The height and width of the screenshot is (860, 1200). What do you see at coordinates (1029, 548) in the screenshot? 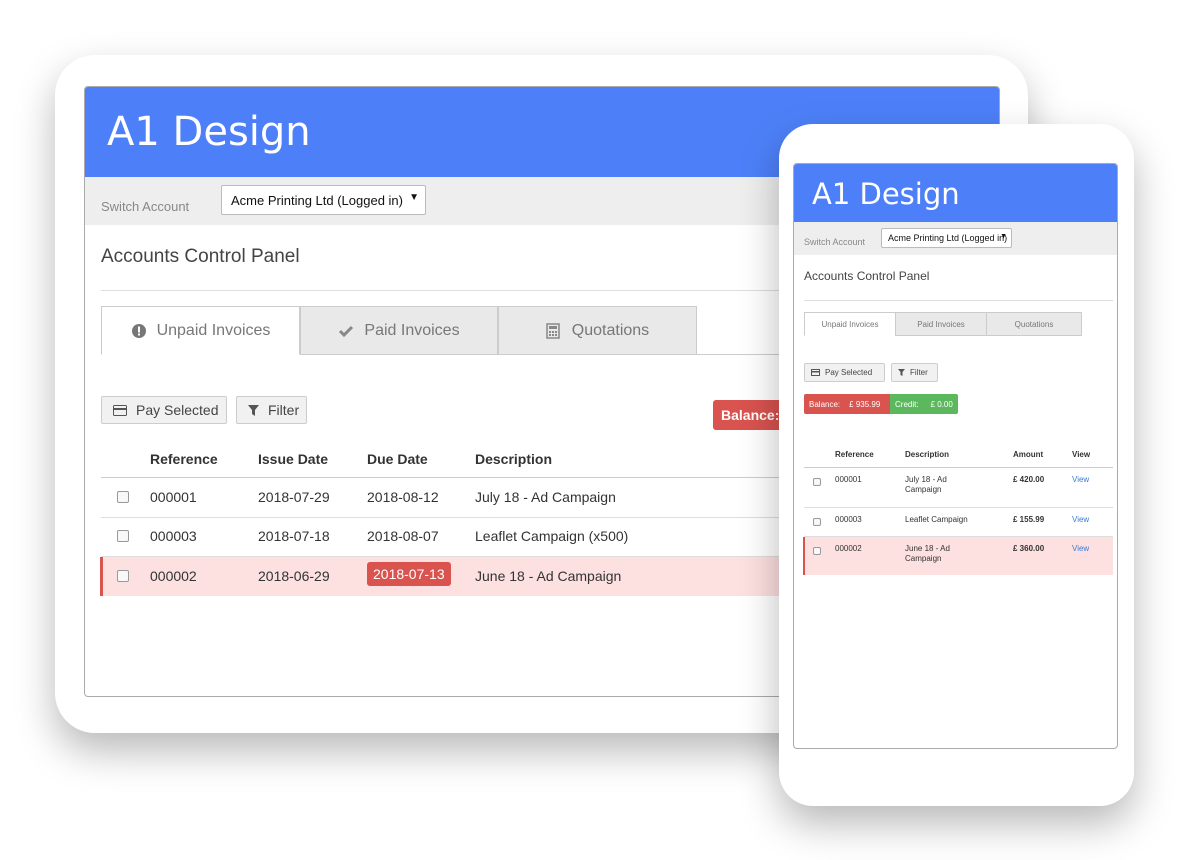
I see `cell: £ 360.00` at bounding box center [1029, 548].